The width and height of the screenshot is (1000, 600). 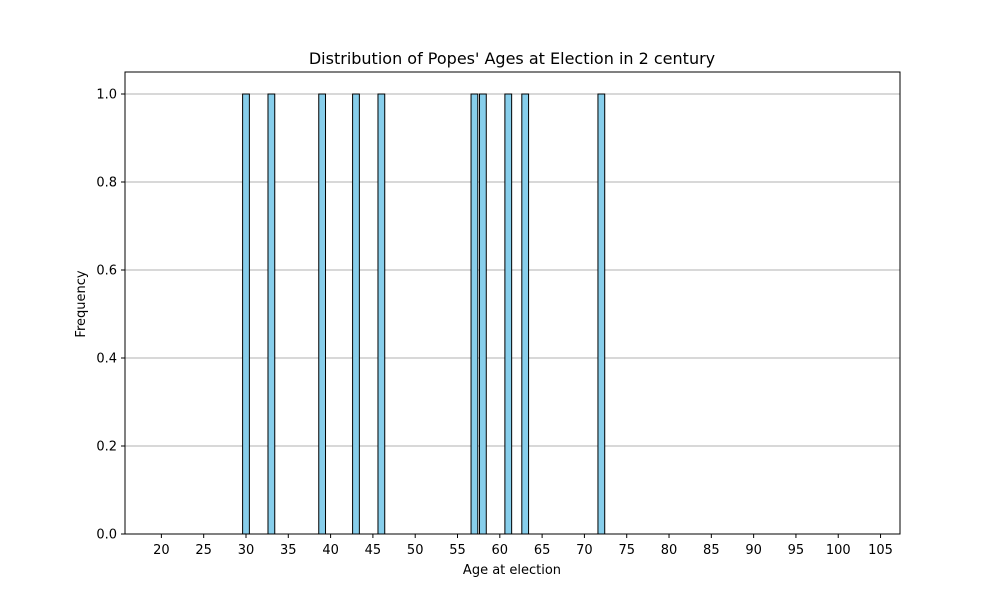 What do you see at coordinates (415, 550) in the screenshot?
I see `x-tick-label-6: 50` at bounding box center [415, 550].